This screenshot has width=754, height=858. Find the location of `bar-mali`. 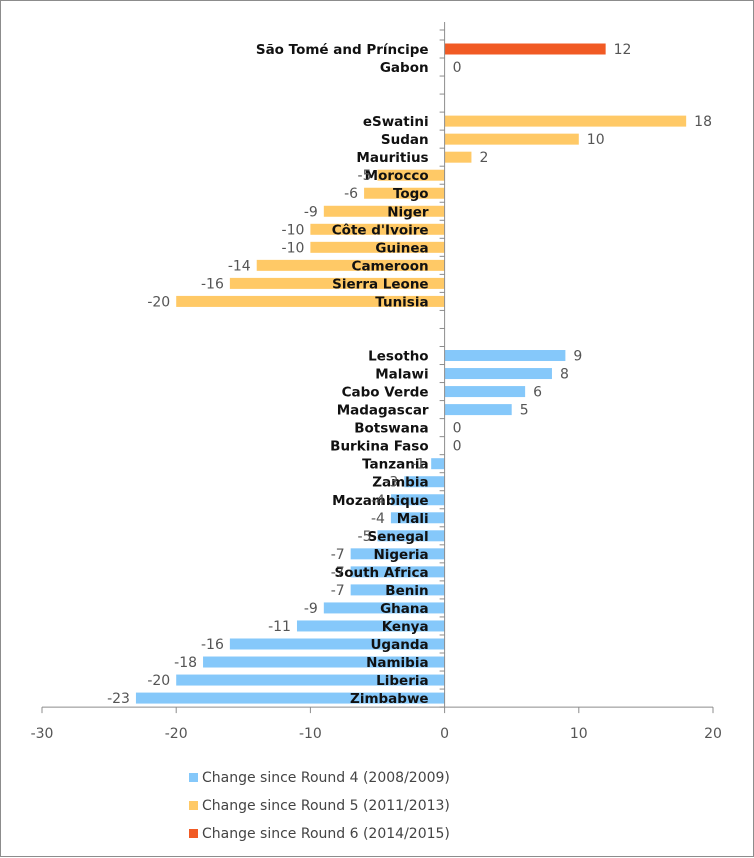

bar-mali is located at coordinates (417, 518).